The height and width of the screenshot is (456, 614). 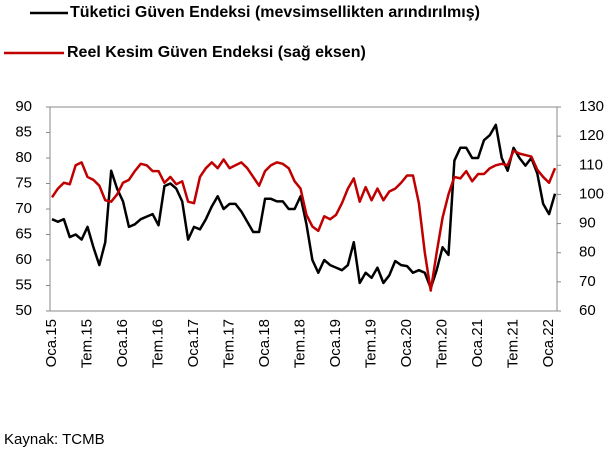 I want to click on x-tick-label: Oca.19, so click(x=335, y=343).